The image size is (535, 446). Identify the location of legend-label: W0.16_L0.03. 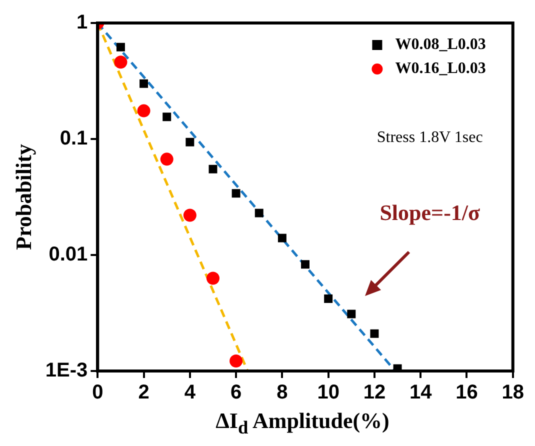
(440, 69).